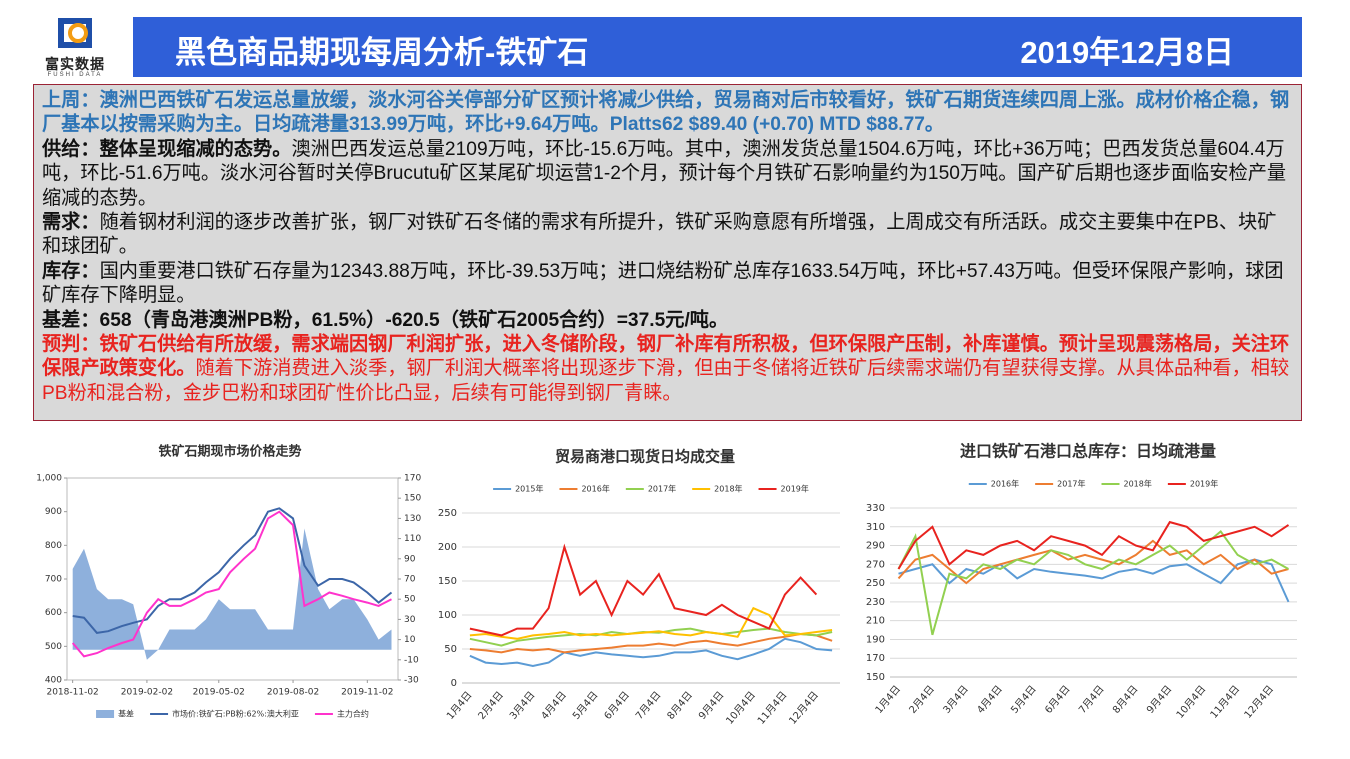 Image resolution: width=1350 pixels, height=759 pixels. I want to click on y-tick-label: 190, so click(875, 639).